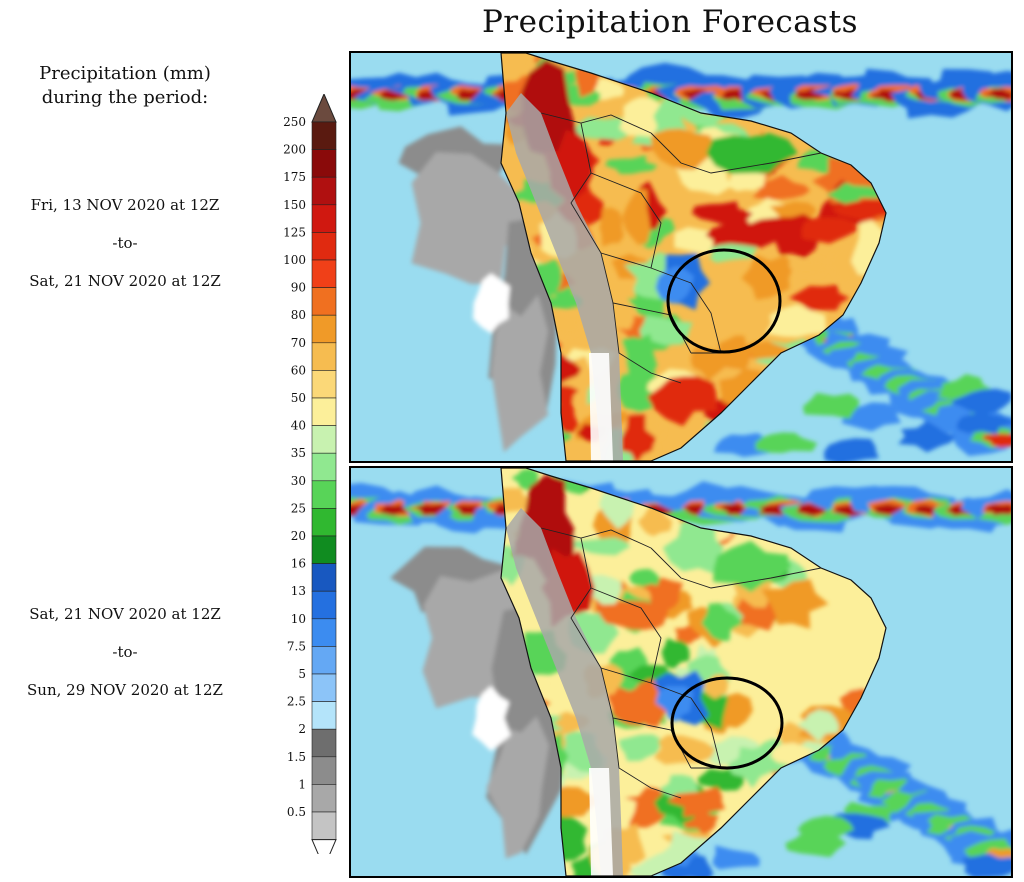 The height and width of the screenshot is (882, 1024). What do you see at coordinates (298, 288) in the screenshot?
I see `colorbar-tick-label: 90` at bounding box center [298, 288].